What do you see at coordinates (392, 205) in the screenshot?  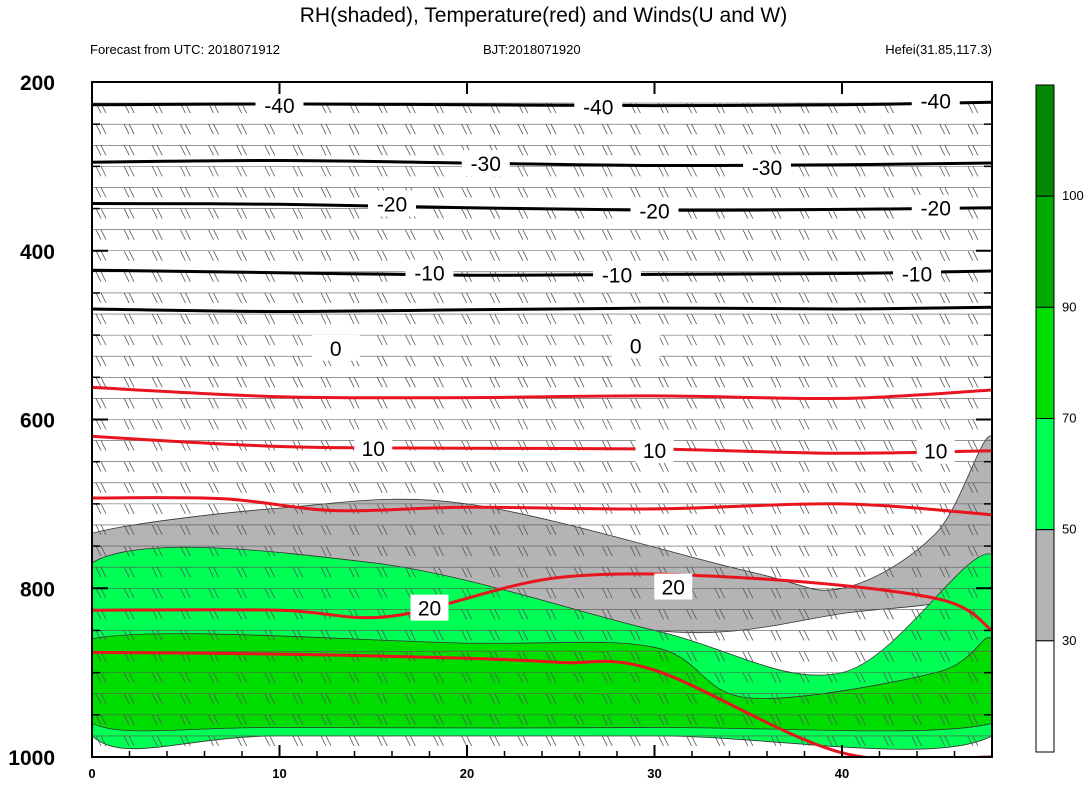 I see `contour-label-black: -20` at bounding box center [392, 205].